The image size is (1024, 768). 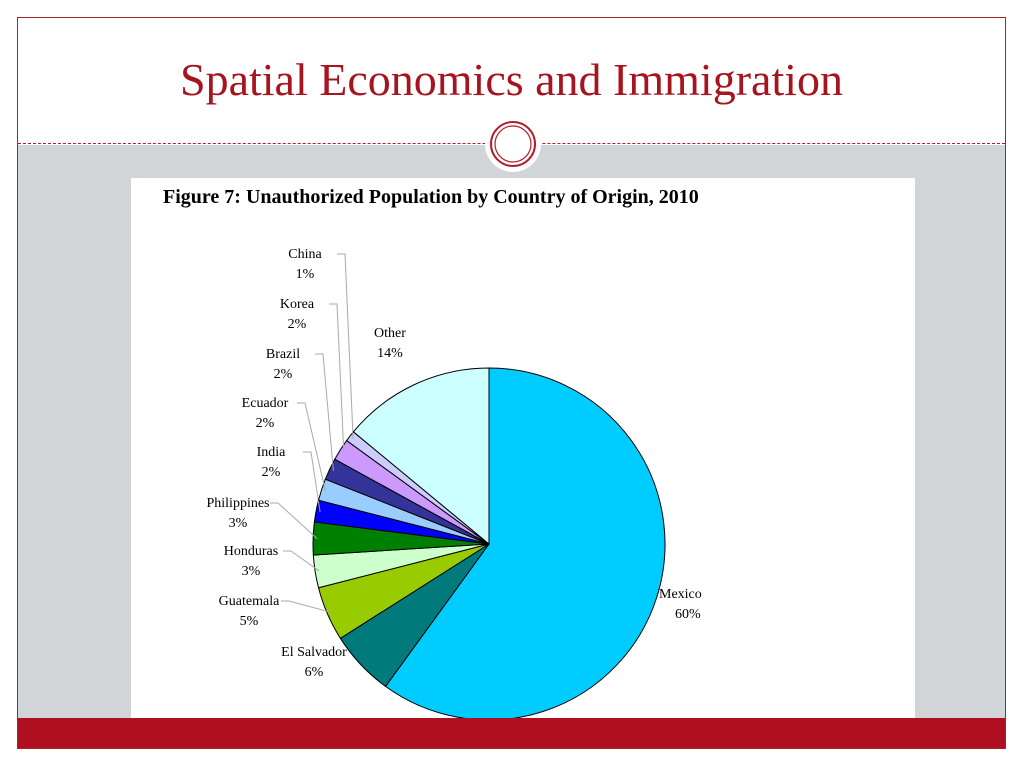 What do you see at coordinates (390, 353) in the screenshot?
I see `slice-value-label: 14%` at bounding box center [390, 353].